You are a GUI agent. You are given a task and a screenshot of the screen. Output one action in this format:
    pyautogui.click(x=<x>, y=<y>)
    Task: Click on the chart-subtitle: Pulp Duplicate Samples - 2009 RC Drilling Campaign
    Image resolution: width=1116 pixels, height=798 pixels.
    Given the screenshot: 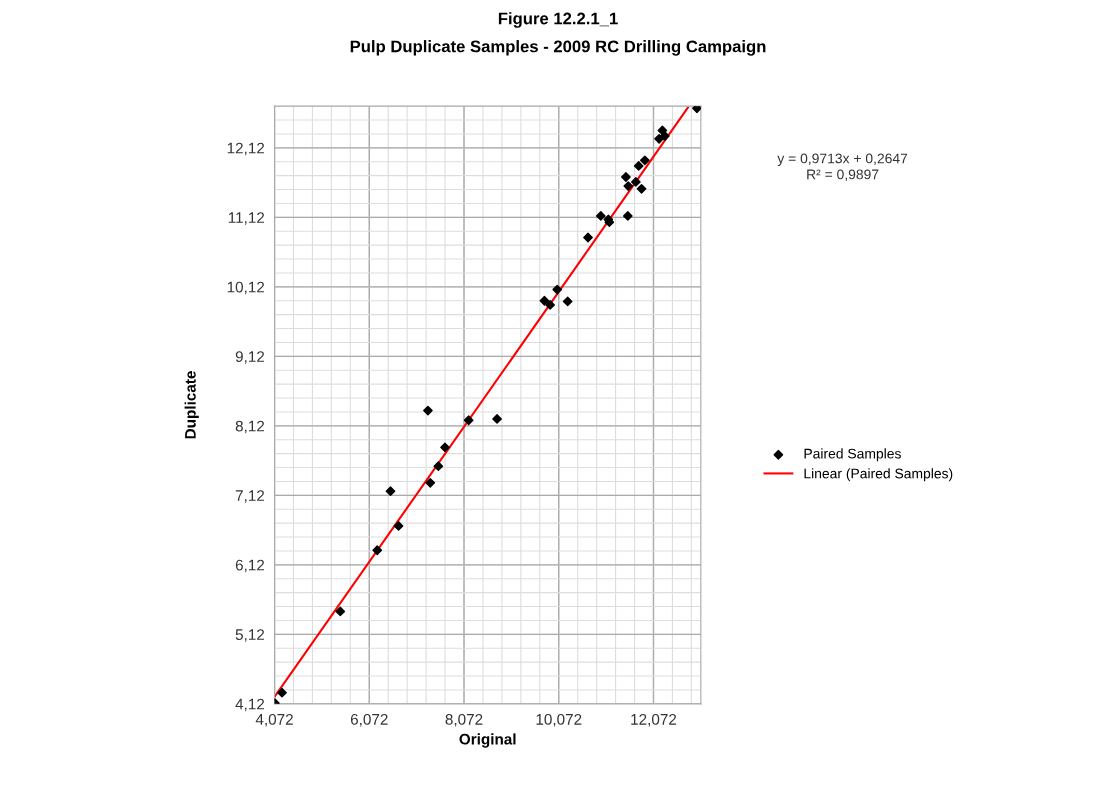 What is the action you would take?
    pyautogui.click(x=558, y=48)
    